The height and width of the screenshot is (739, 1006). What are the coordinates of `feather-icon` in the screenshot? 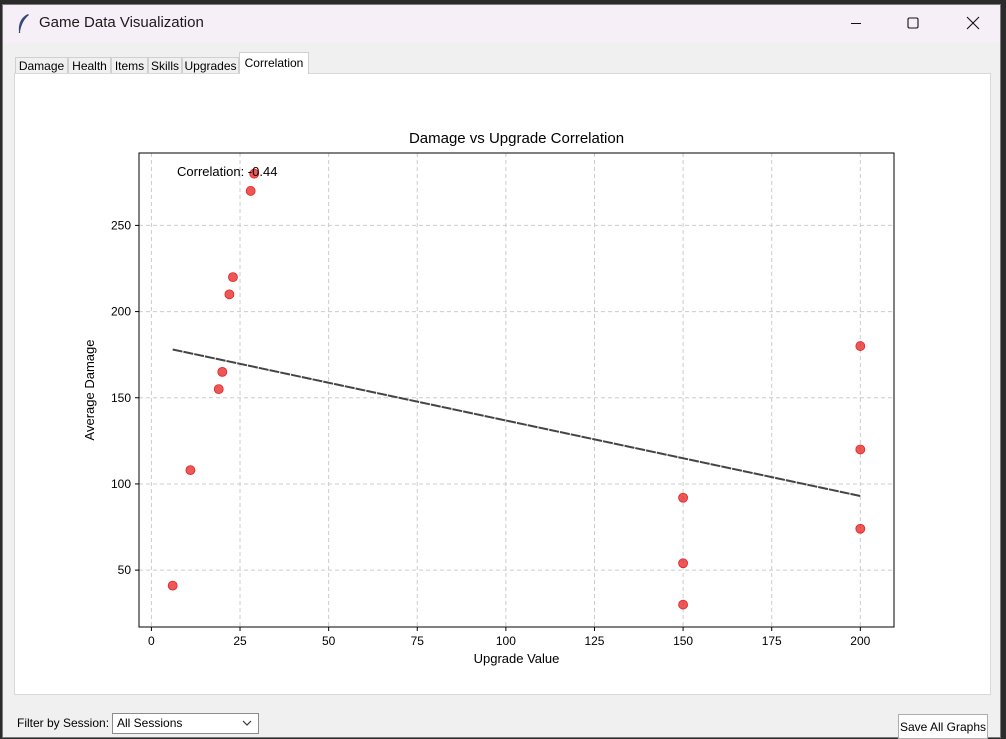 It's located at (23, 23).